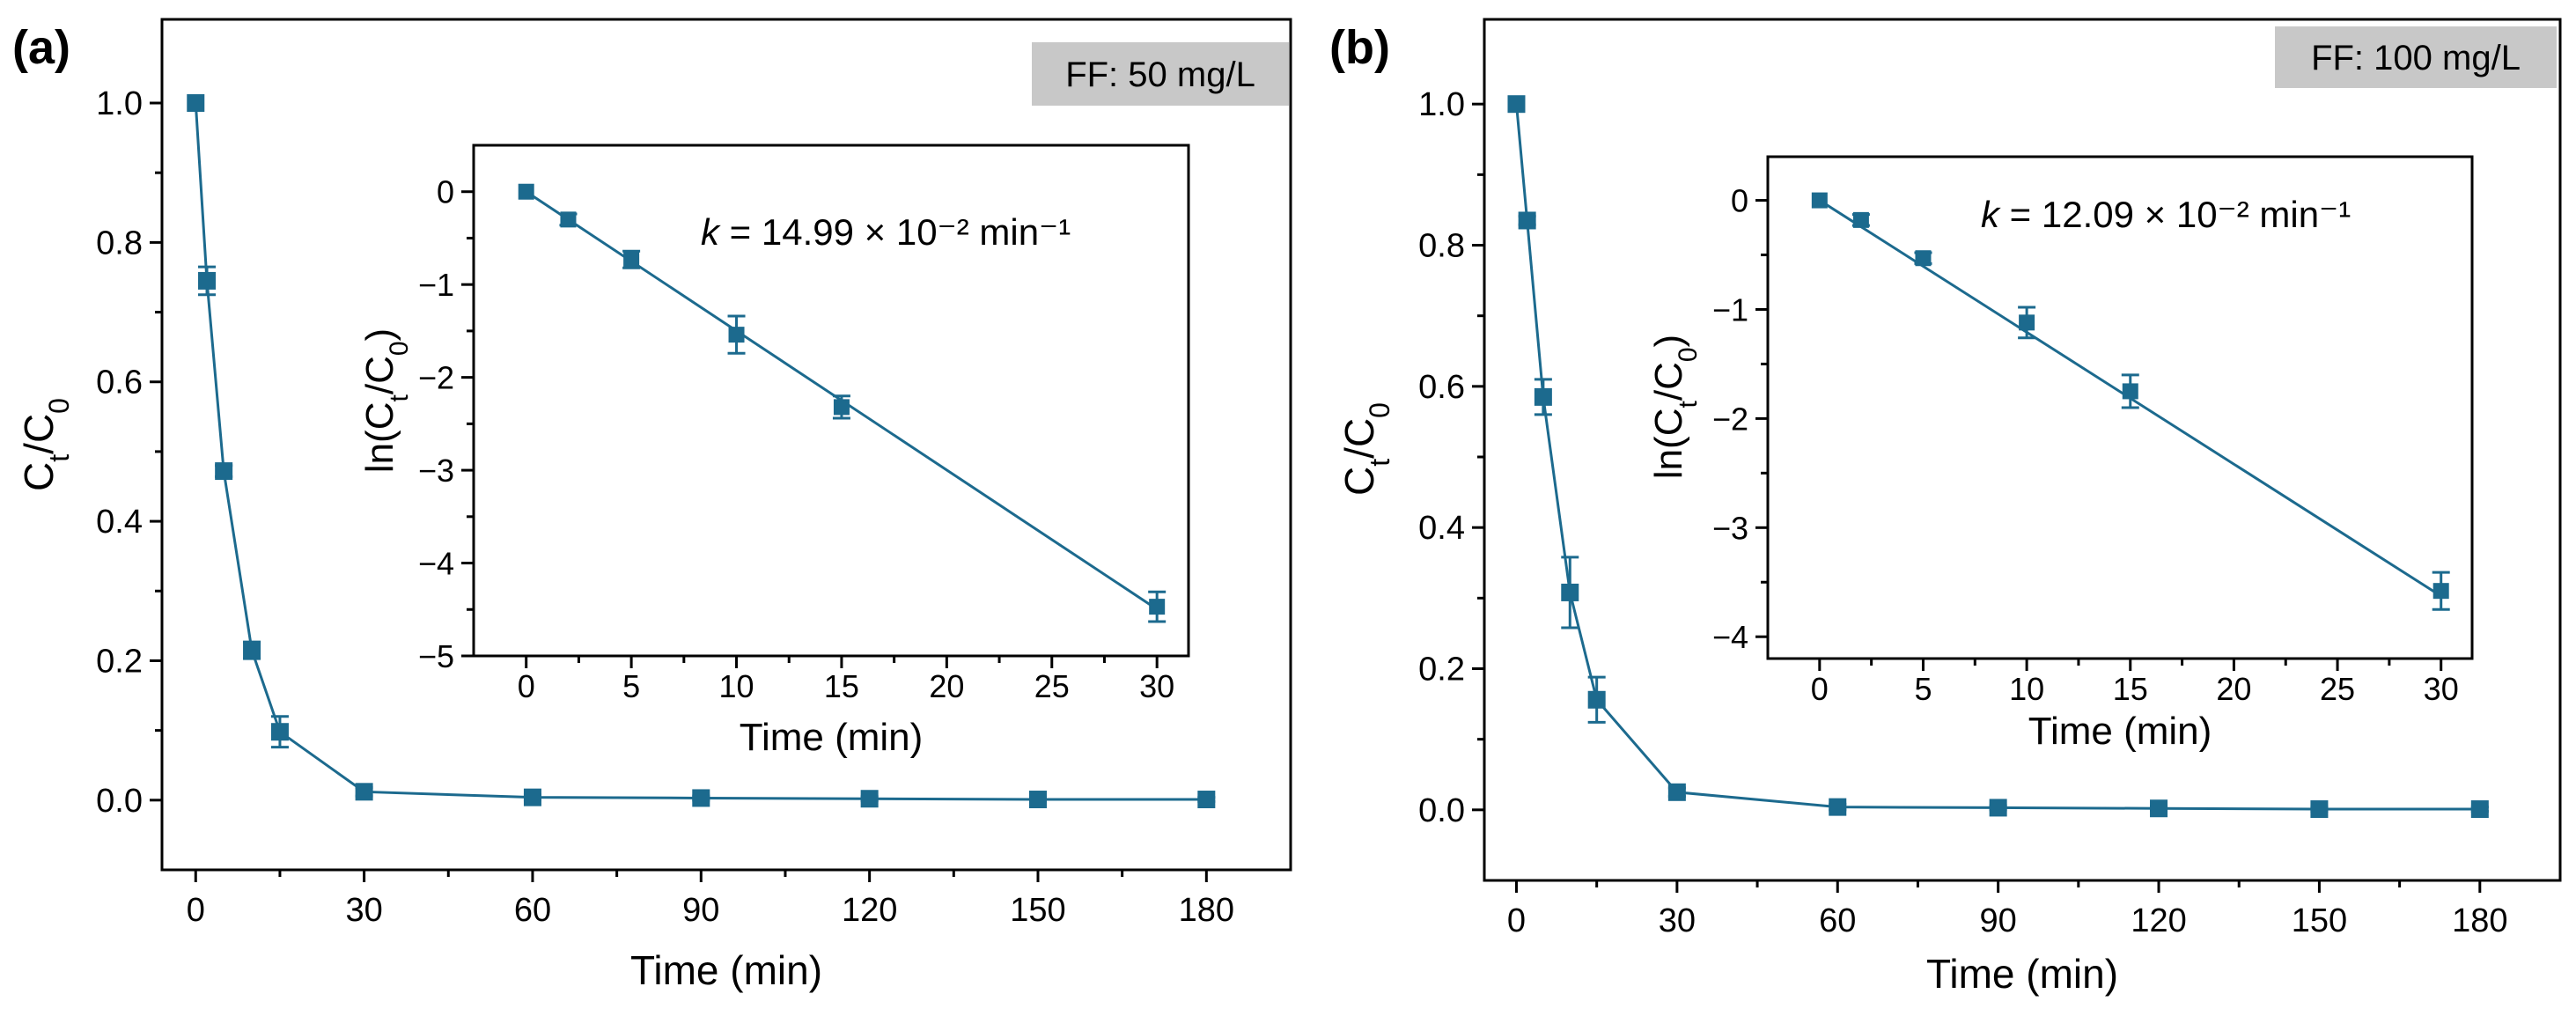  Describe the element at coordinates (2027, 689) in the screenshot. I see `panel-b-inset-x-tick-label: 10` at that location.